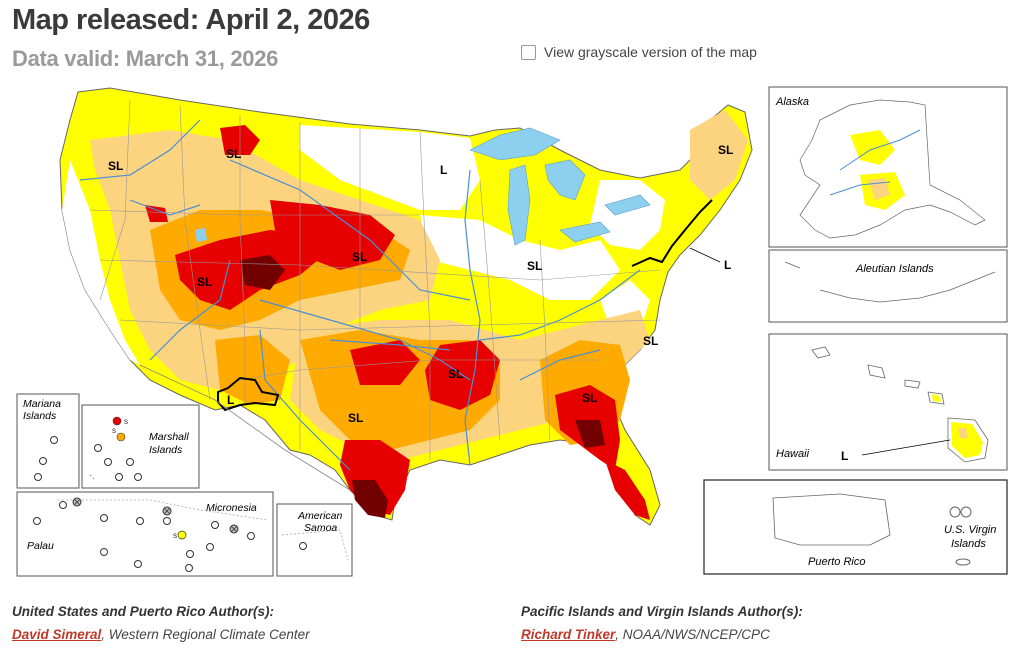  I want to click on label-sl-nebraska: SL, so click(359, 257).